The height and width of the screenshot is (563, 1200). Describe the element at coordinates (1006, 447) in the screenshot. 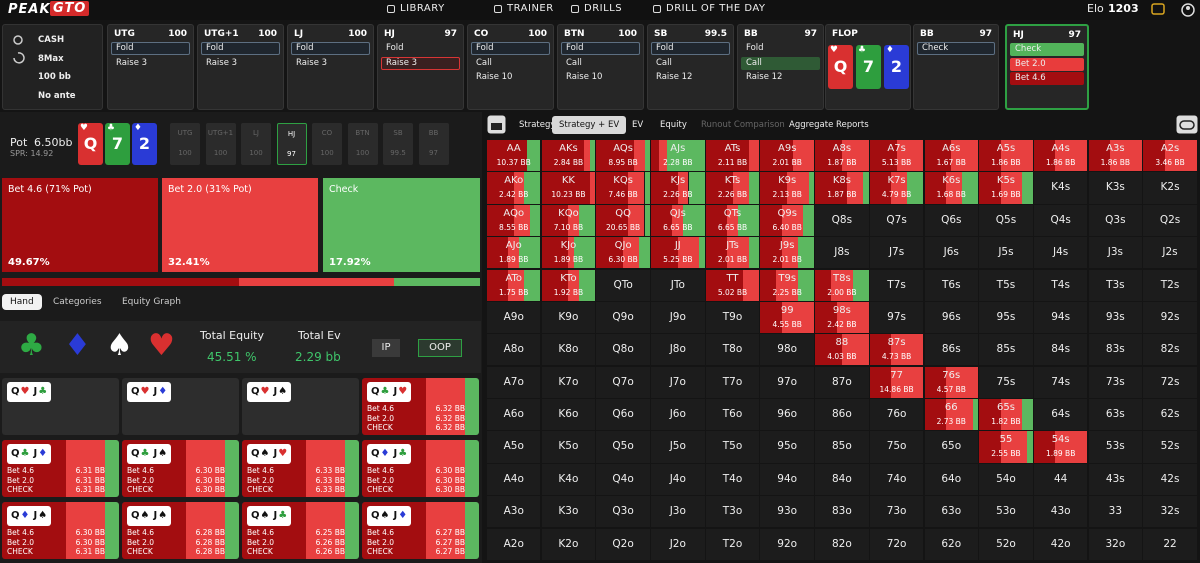

I see `hand-cell: 55 2.55 BB` at that location.